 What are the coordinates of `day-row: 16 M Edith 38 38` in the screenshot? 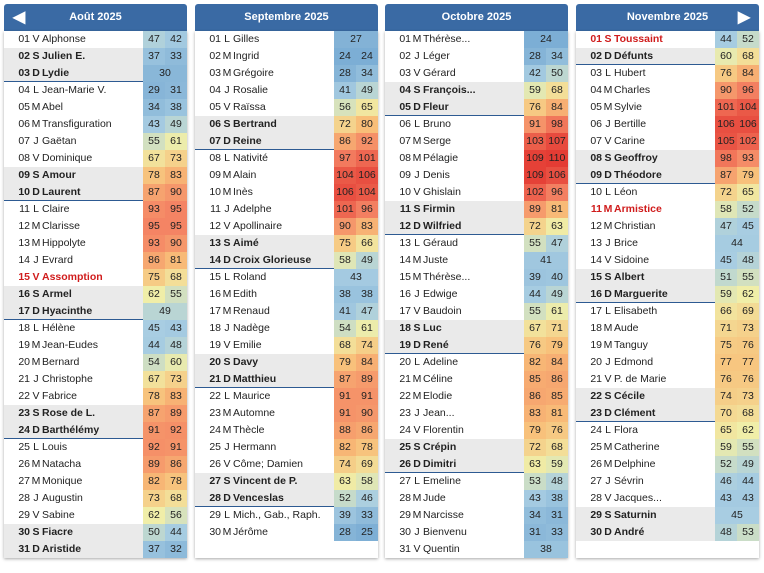 It's located at (286, 294).